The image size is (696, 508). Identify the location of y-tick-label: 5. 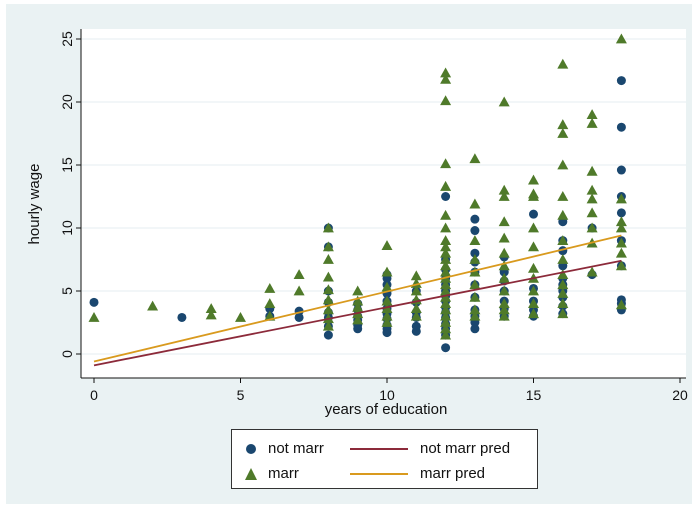
(67, 291).